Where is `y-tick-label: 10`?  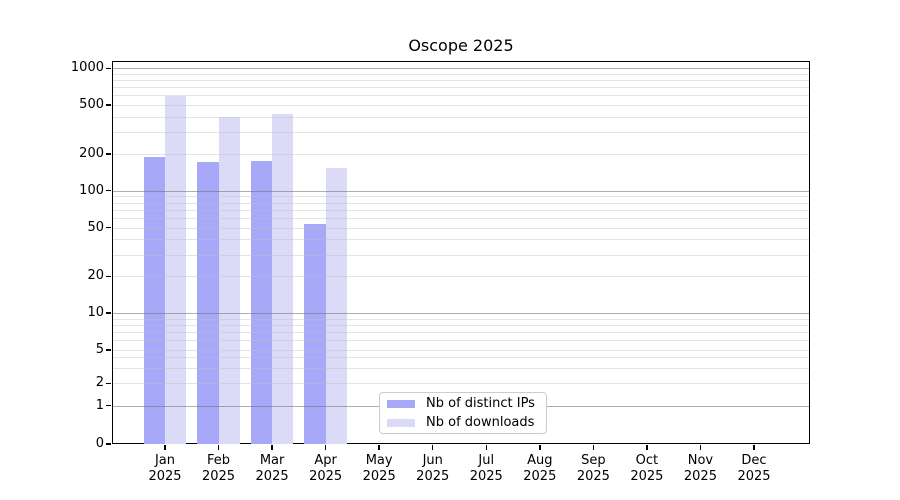
y-tick-label: 10 is located at coordinates (95, 313).